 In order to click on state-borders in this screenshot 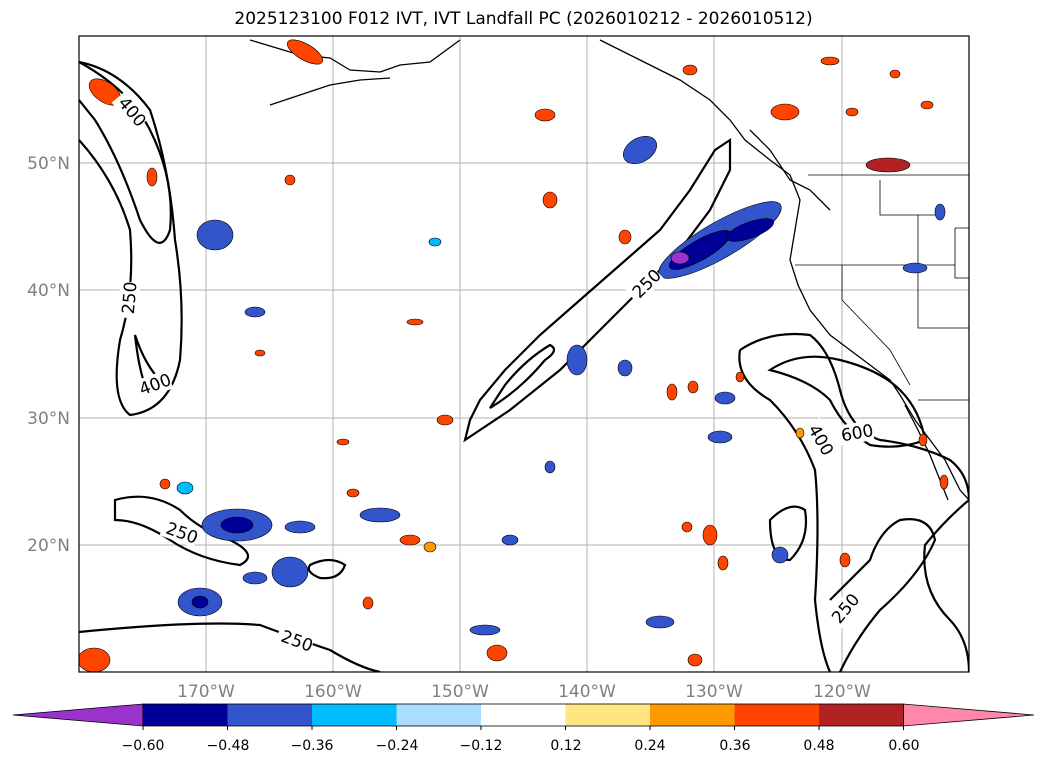, I will do `click(882, 287)`.